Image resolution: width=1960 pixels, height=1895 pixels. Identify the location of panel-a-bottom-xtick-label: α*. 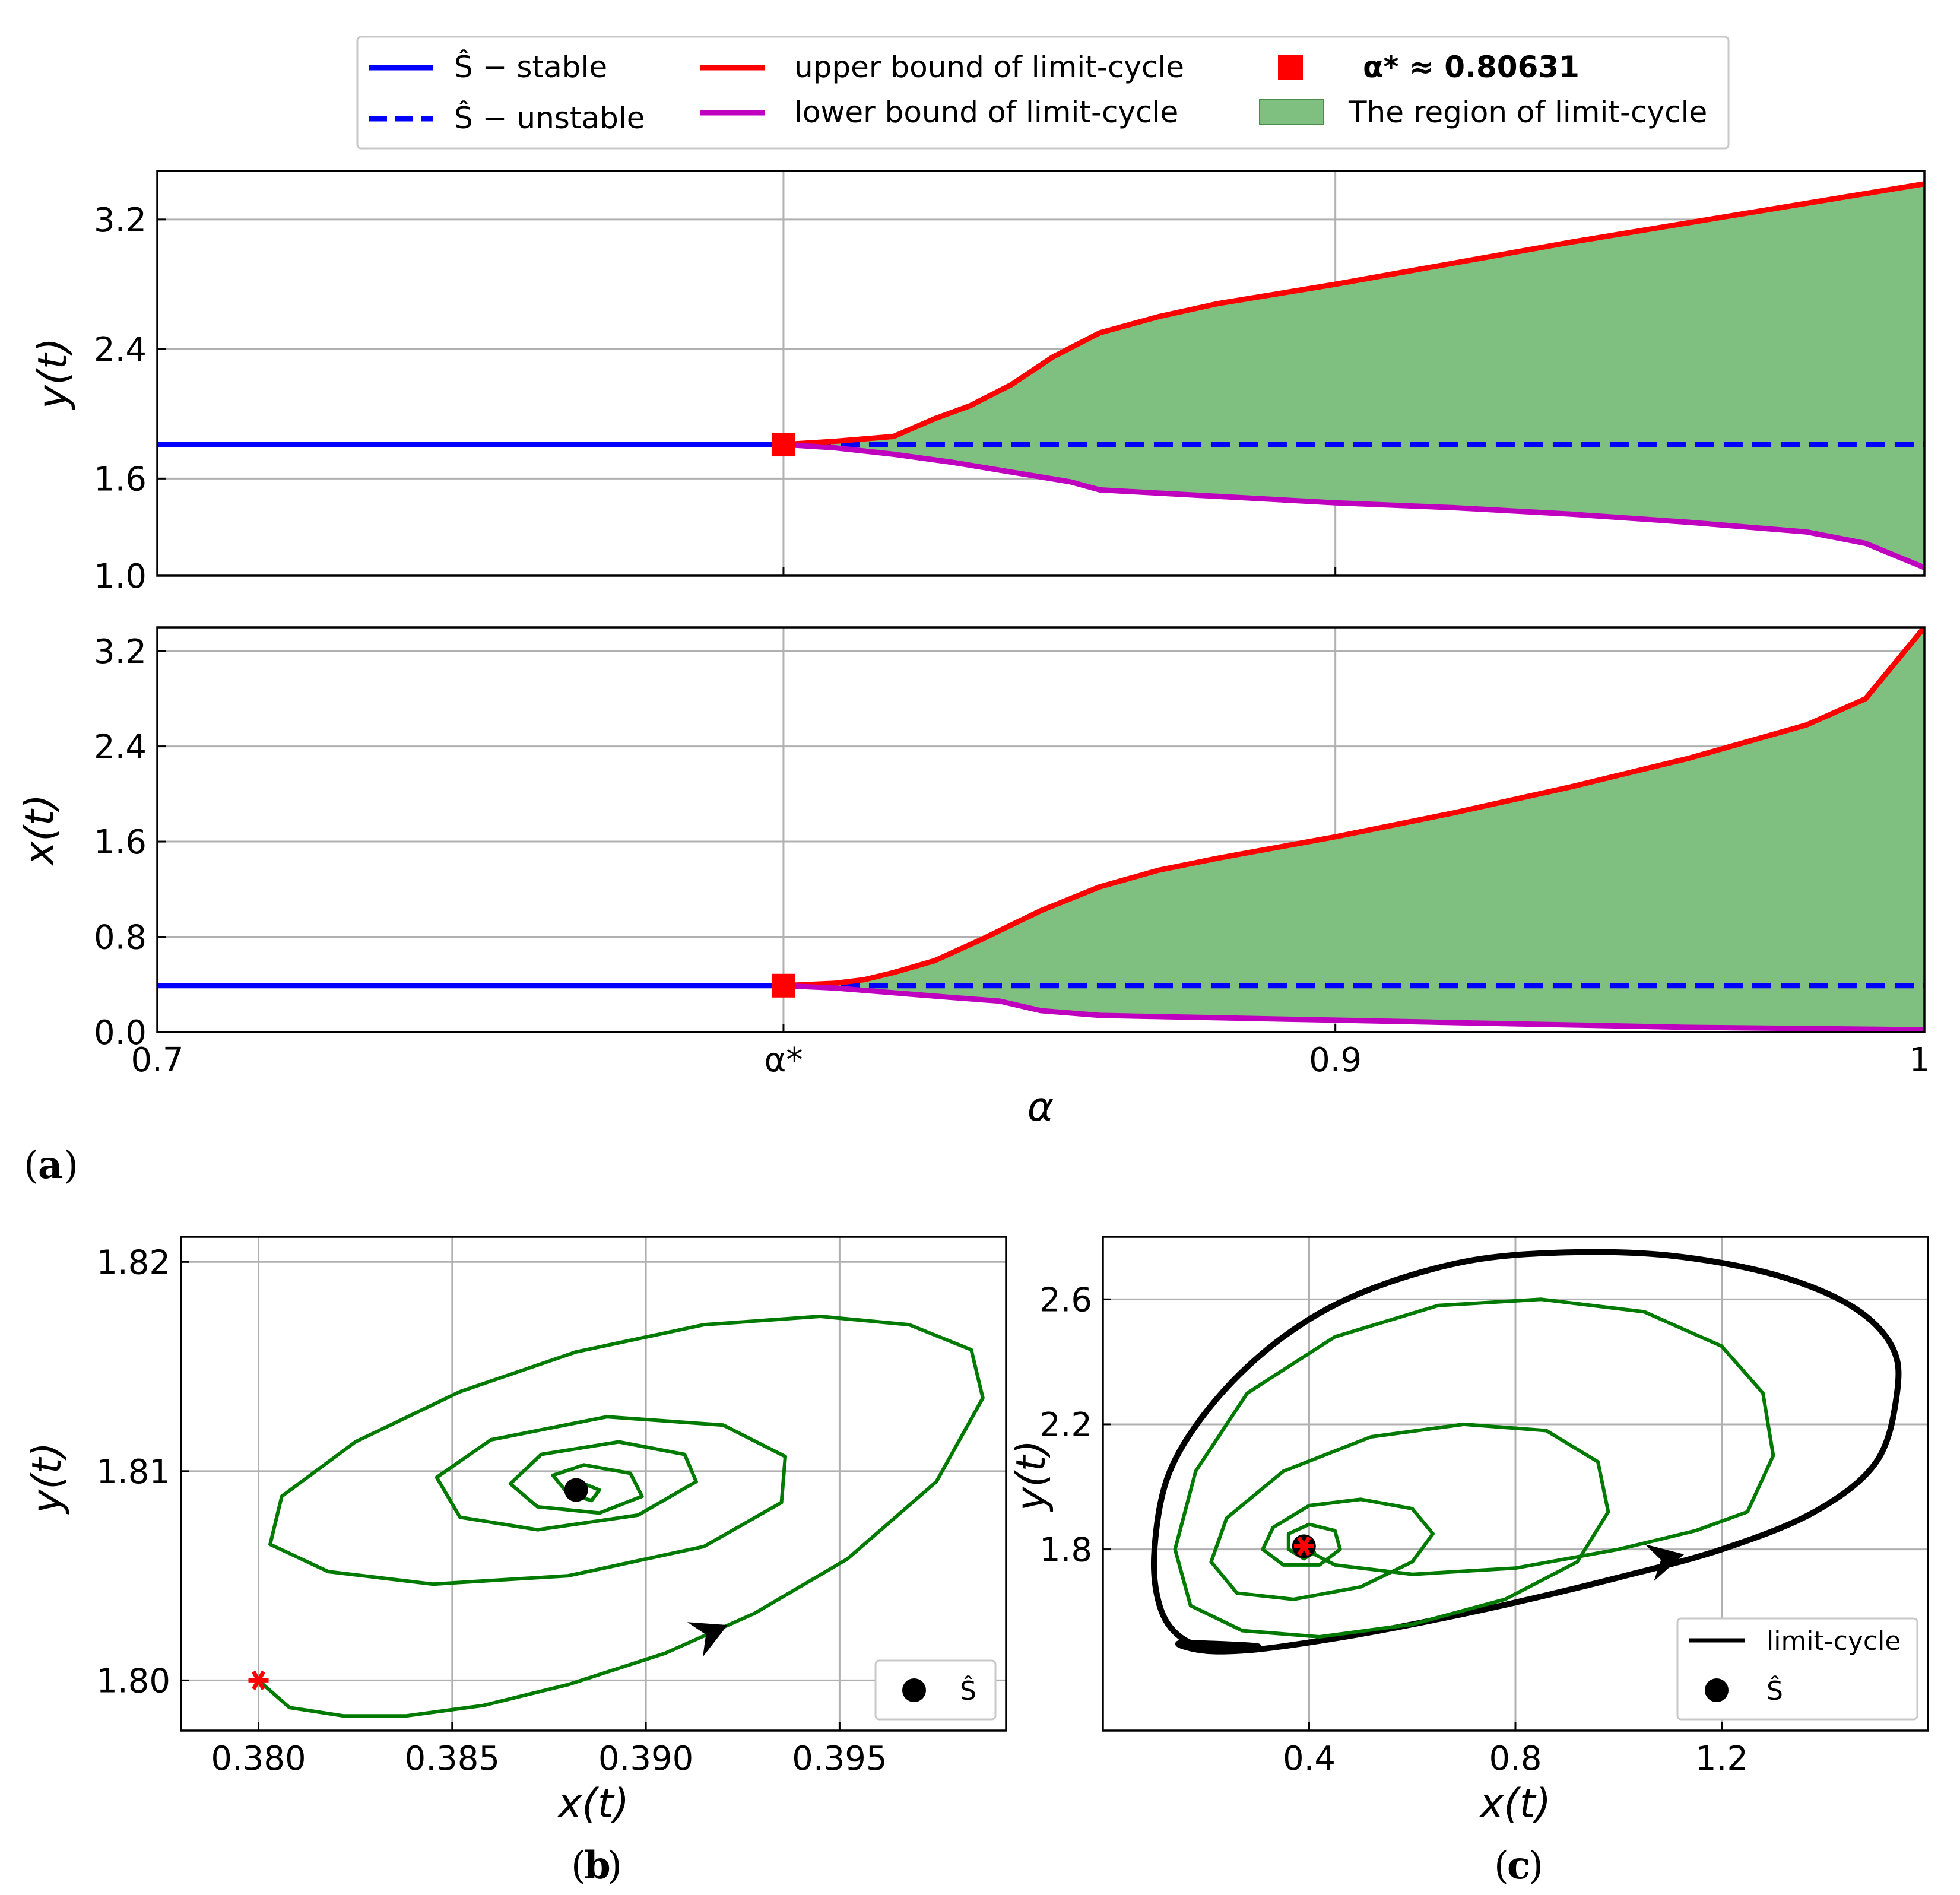
(784, 1060).